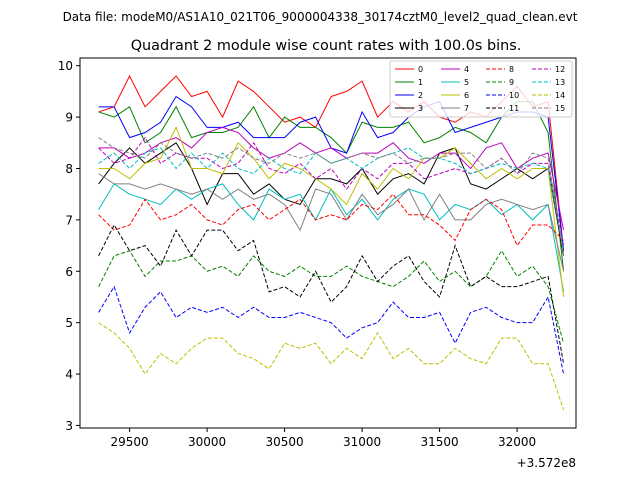 This screenshot has height=484, width=640. Describe the element at coordinates (420, 95) in the screenshot. I see `legend-label-2: 2` at that location.